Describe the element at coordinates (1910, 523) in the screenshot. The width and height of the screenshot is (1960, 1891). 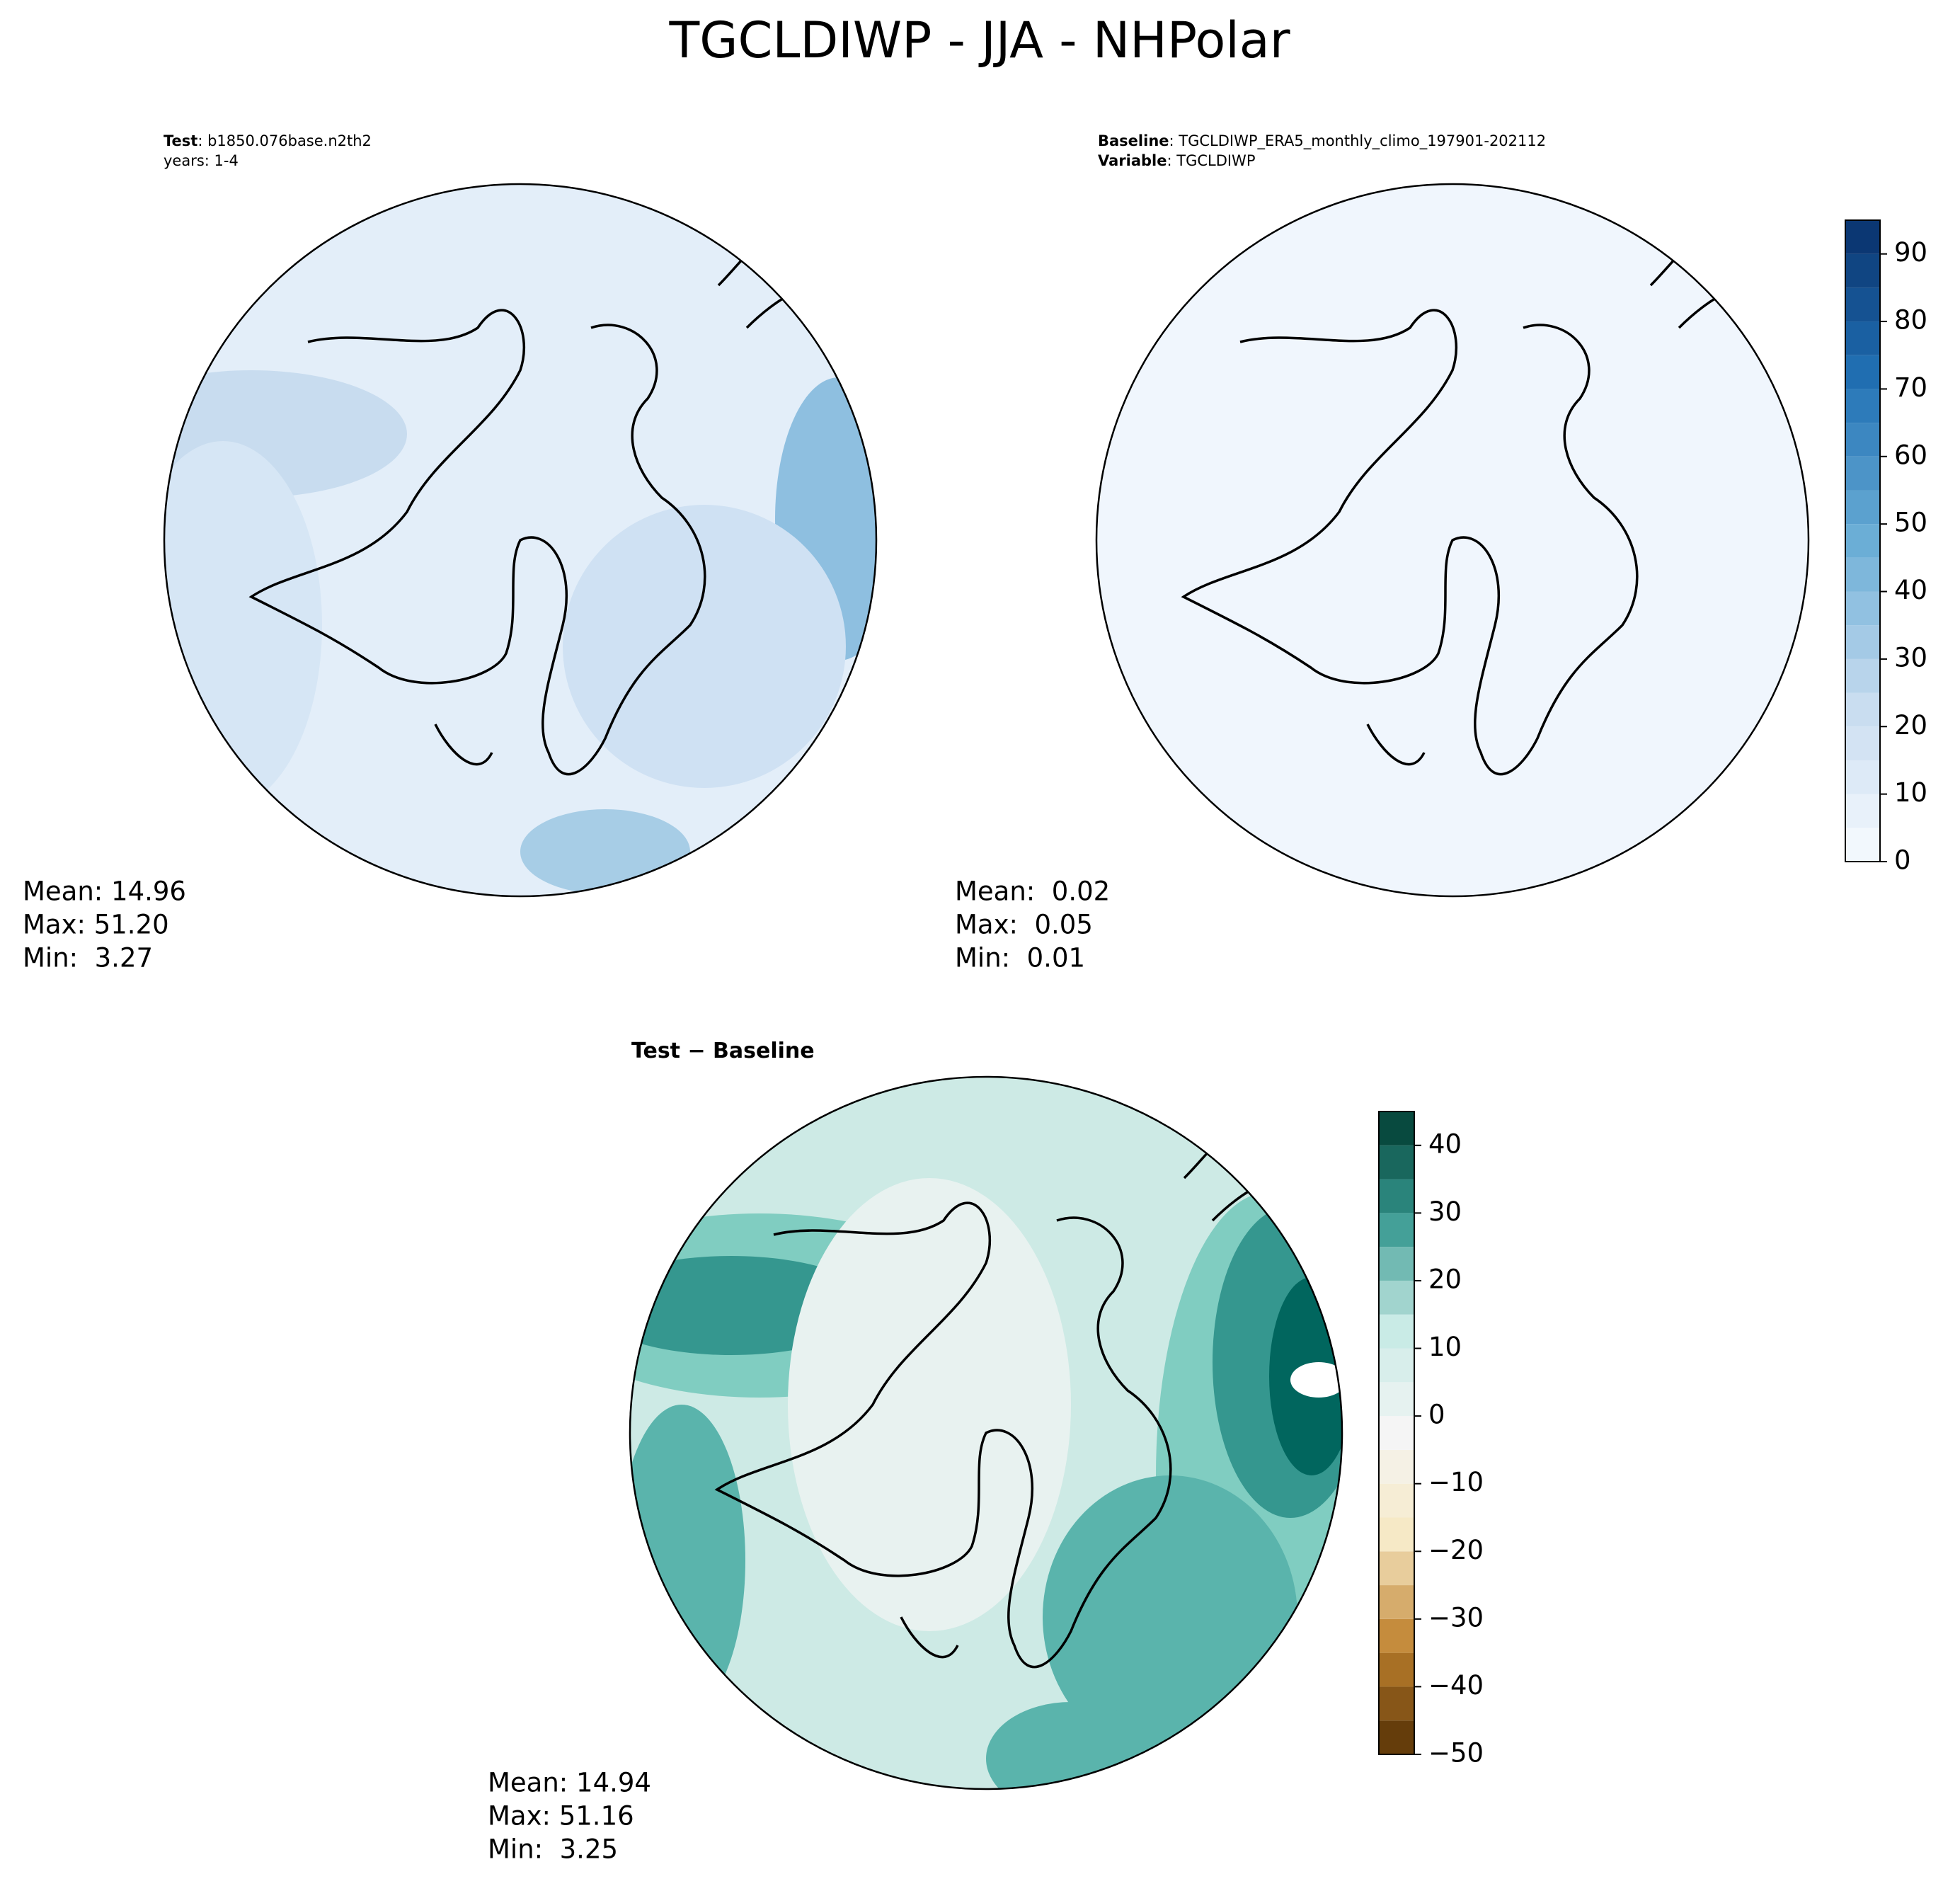
I see `colorbar-tick-label: 50` at that location.